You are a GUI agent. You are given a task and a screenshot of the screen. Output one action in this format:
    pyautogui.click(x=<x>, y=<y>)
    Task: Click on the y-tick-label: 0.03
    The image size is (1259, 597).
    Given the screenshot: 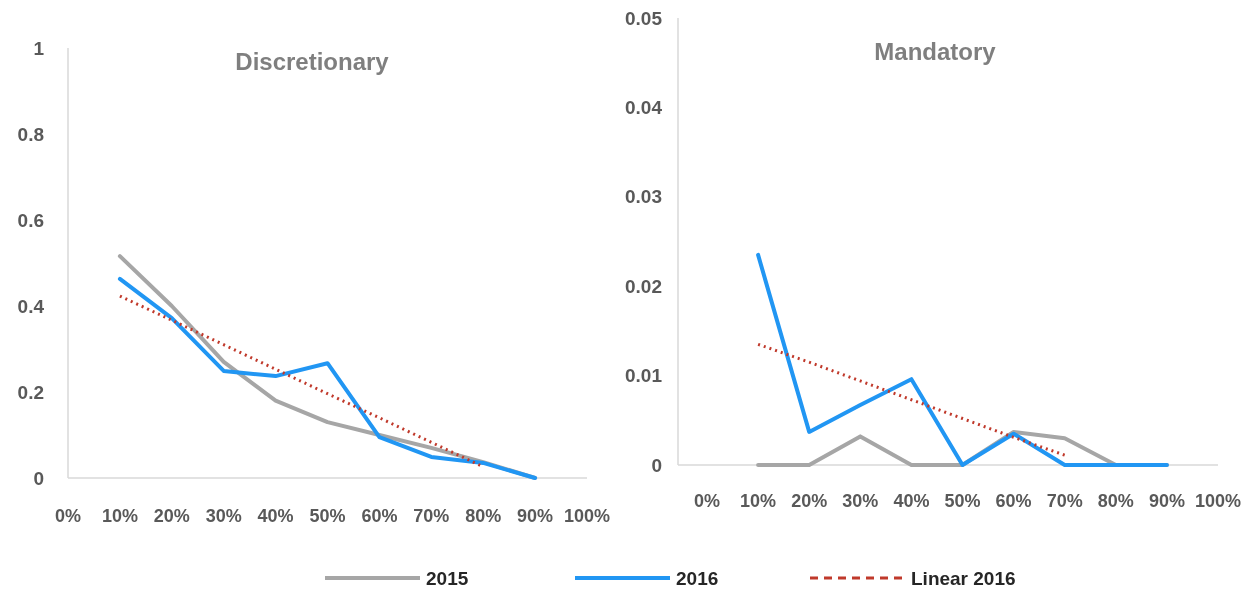 What is the action you would take?
    pyautogui.click(x=643, y=197)
    